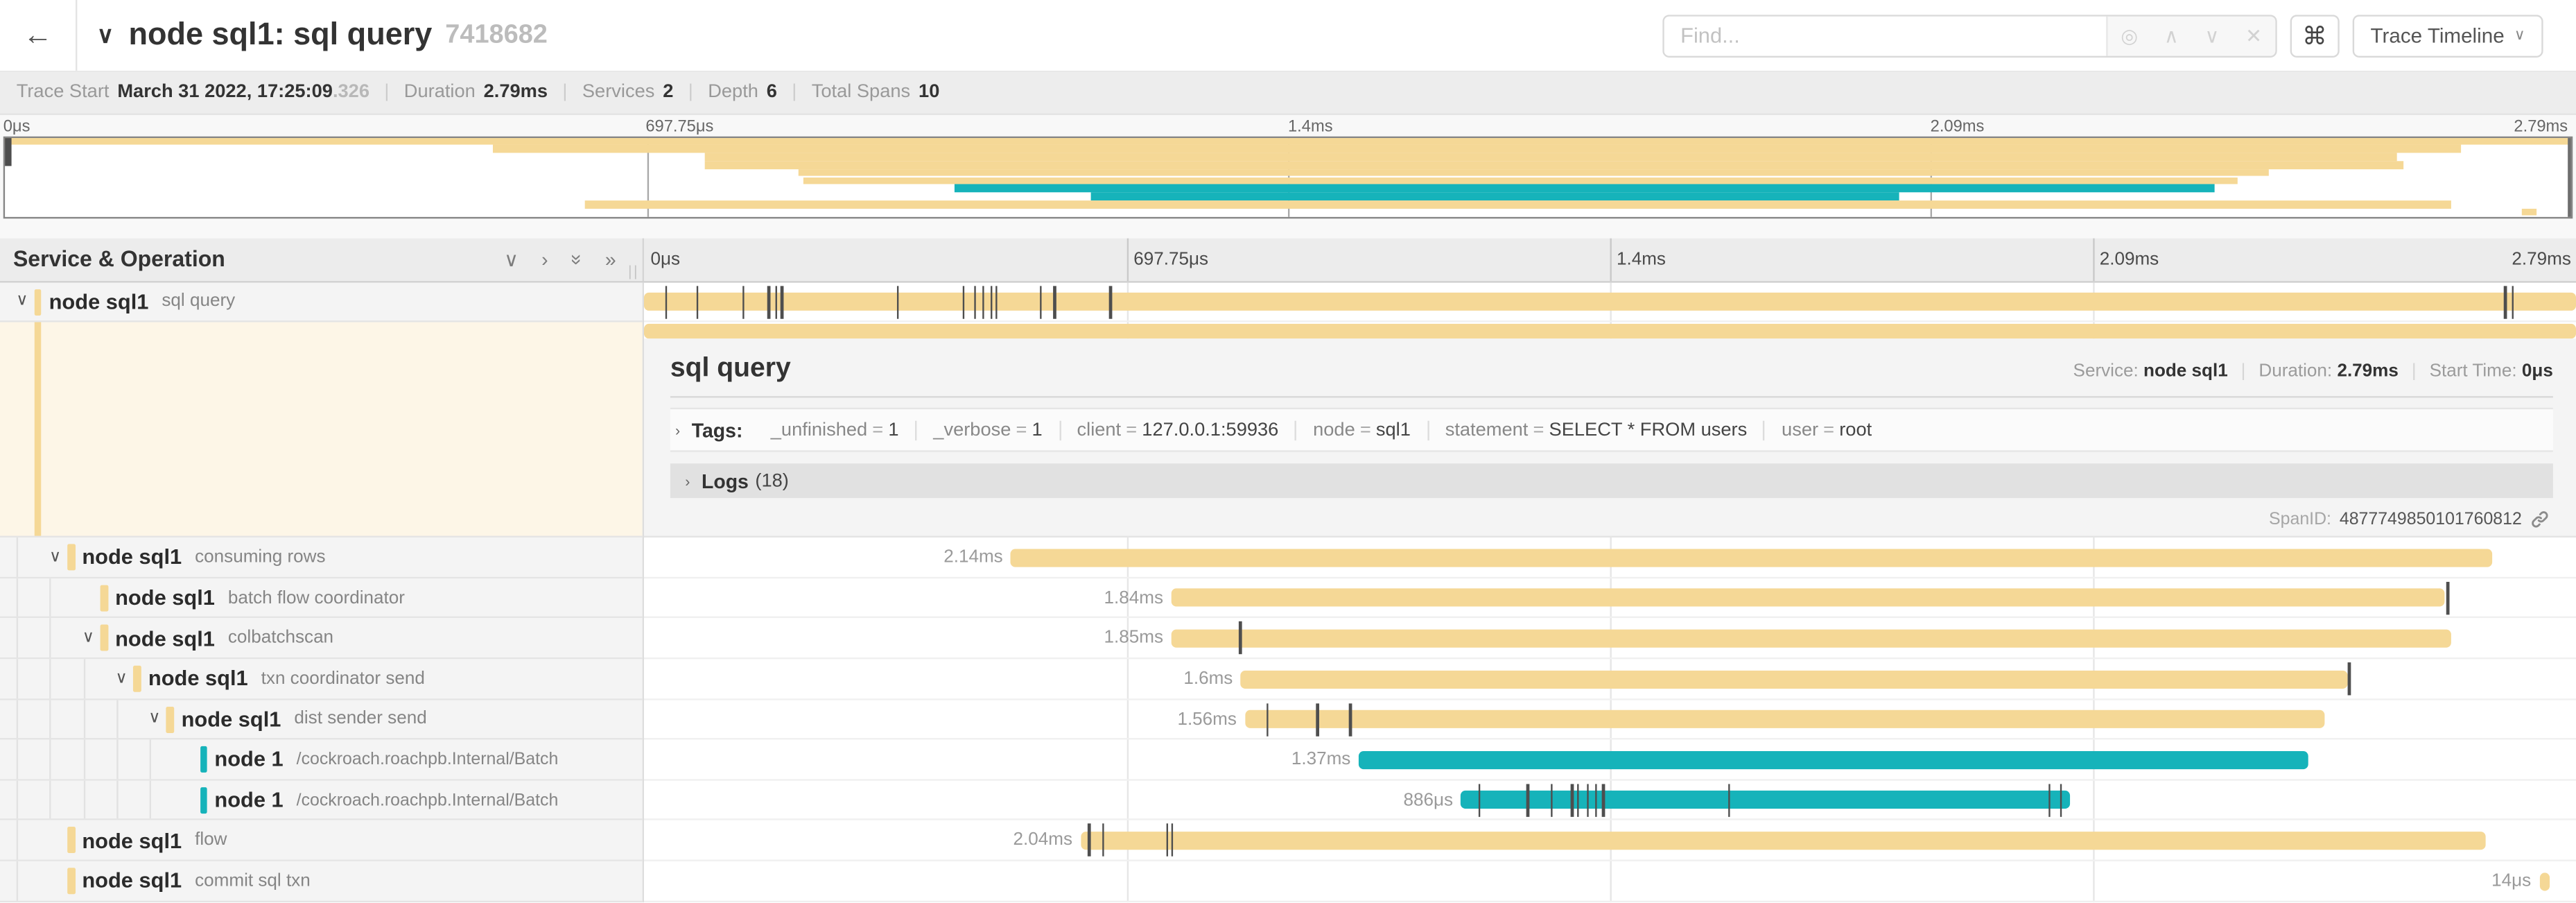 This screenshot has height=903, width=2576. Describe the element at coordinates (8, 151) in the screenshot. I see `minimap-left-drag-handle` at that location.